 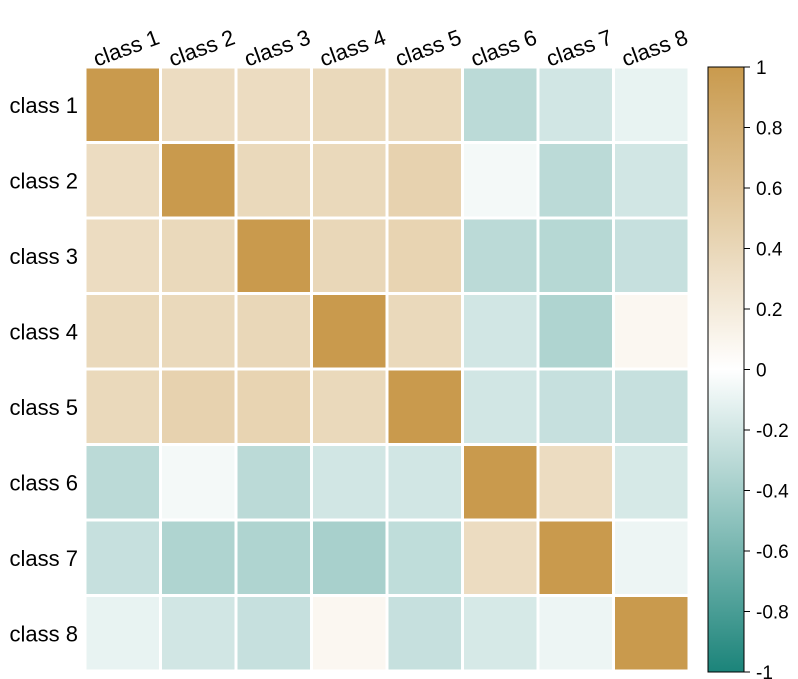 I want to click on colorbar-tick-label: -0.8, so click(x=772, y=613).